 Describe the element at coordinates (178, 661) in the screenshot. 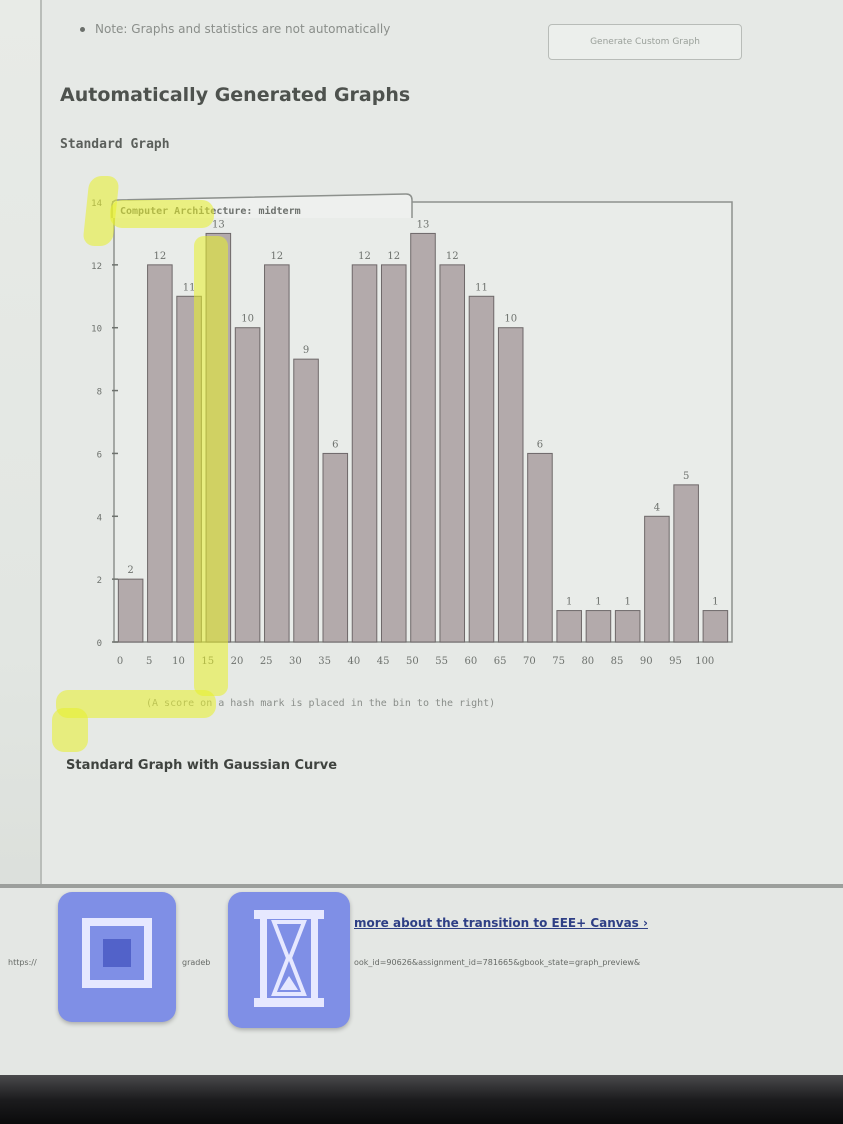

I see `x-tick-label: 10` at that location.